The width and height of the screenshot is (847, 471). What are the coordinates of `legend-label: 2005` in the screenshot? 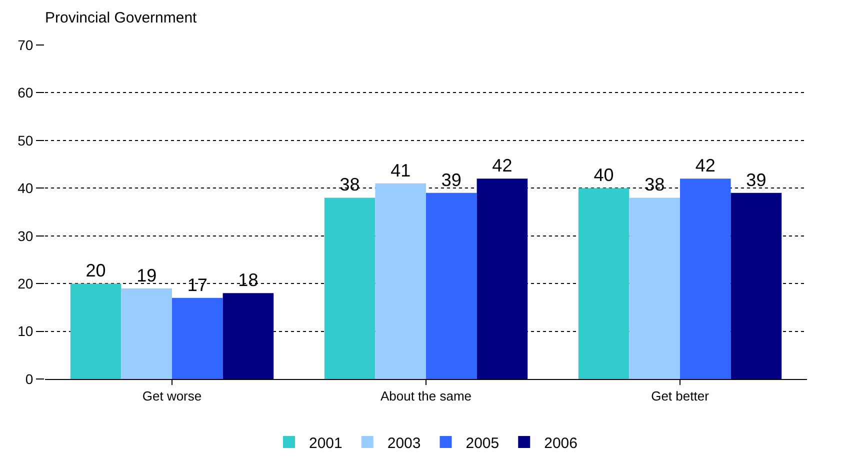 It's located at (483, 443).